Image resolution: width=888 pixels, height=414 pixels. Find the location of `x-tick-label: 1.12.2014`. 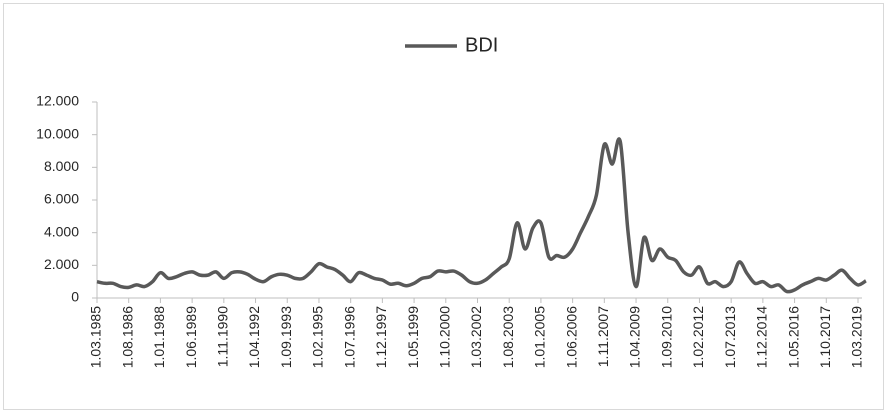

x-tick-label: 1.12.2014 is located at coordinates (762, 337).